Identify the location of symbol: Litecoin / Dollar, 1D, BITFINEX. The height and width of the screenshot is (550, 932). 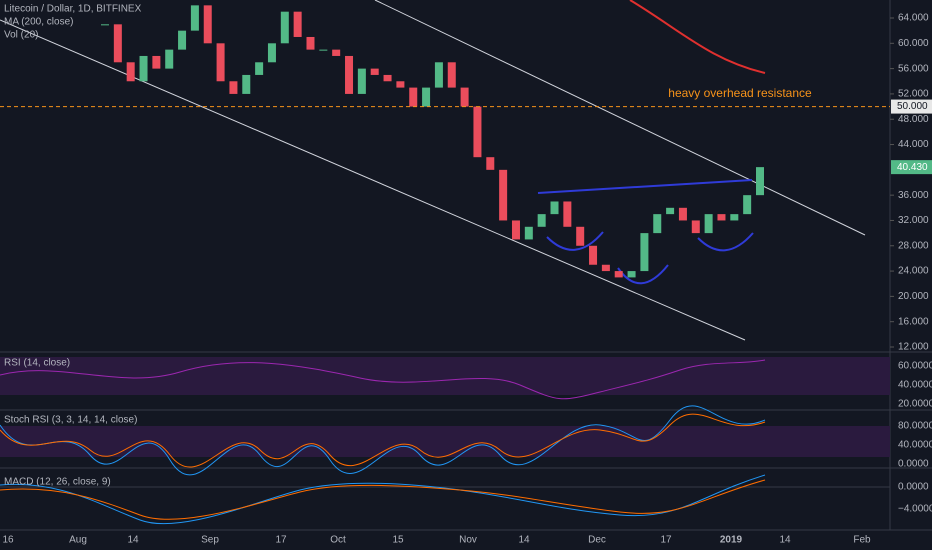
(73, 9).